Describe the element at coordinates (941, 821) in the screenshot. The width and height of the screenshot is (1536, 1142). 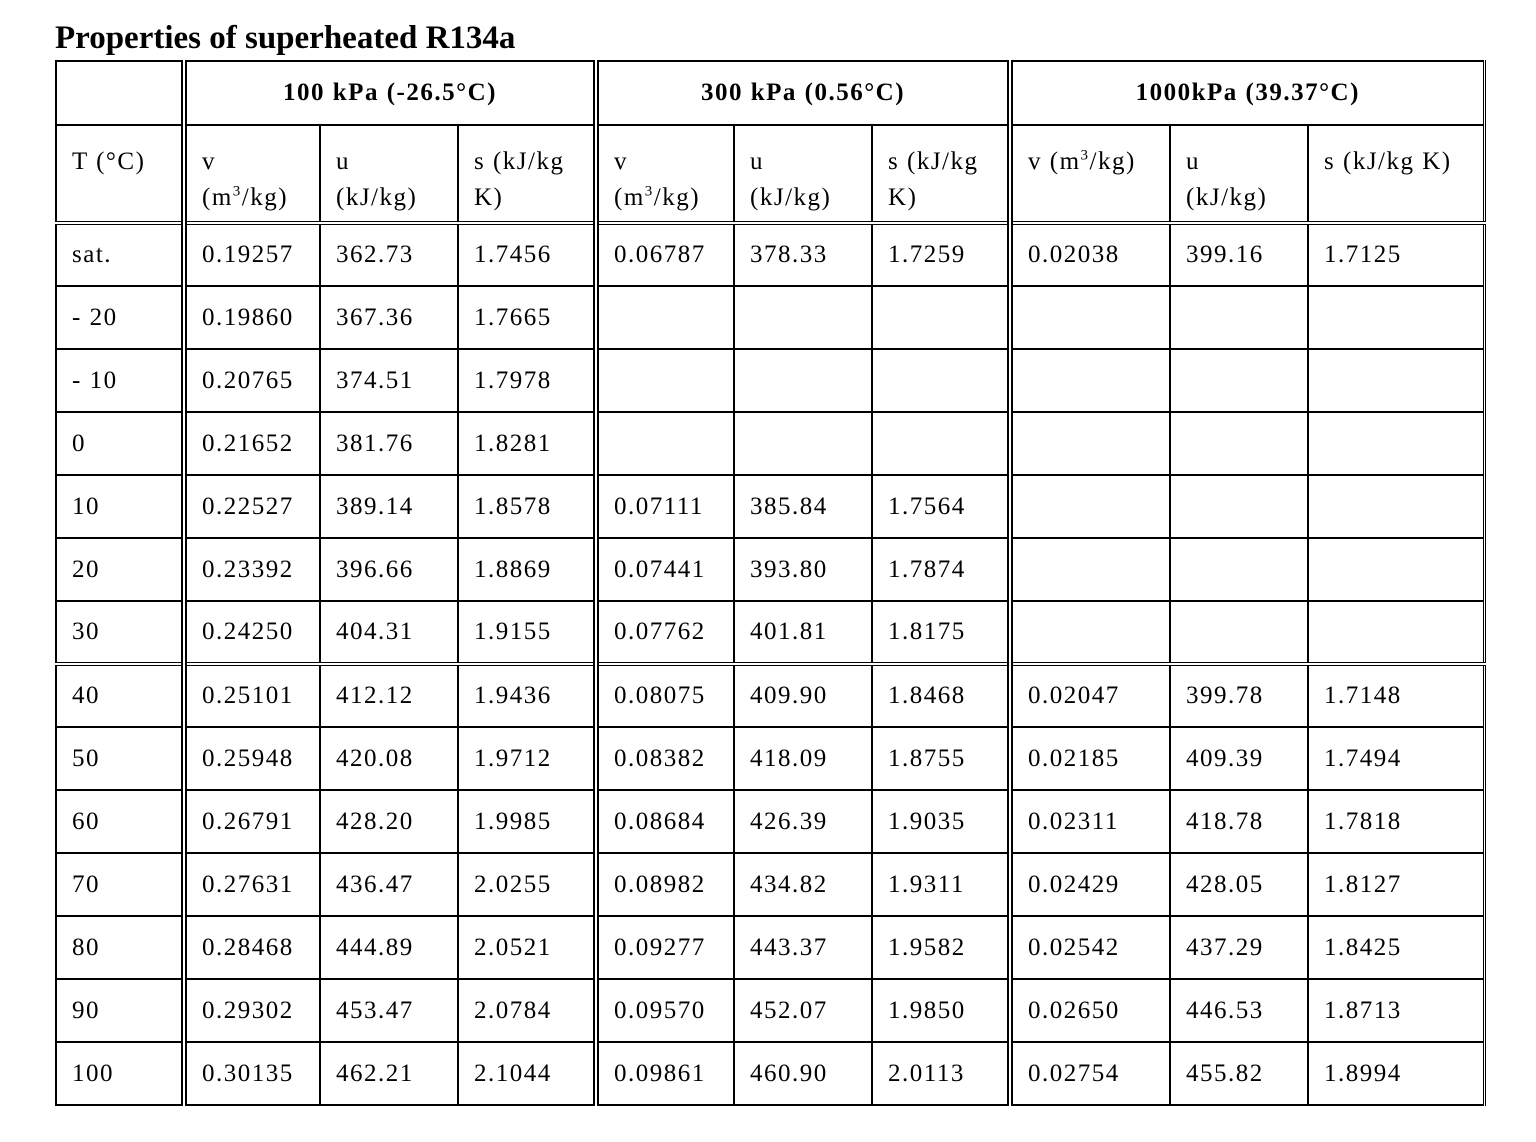
I see `cell-s: 1.9035` at that location.